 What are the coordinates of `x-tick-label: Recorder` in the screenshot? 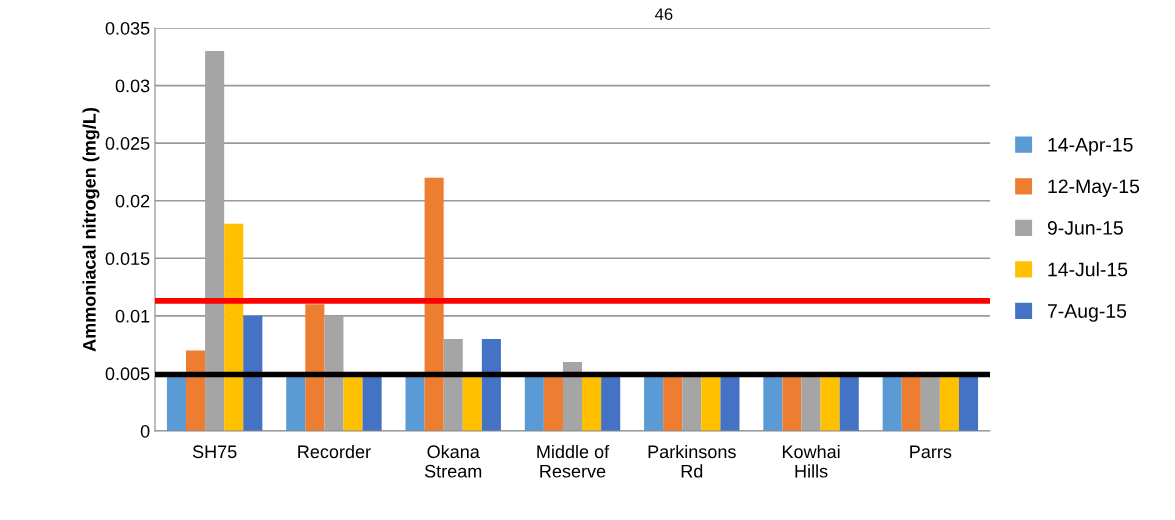 It's located at (334, 451).